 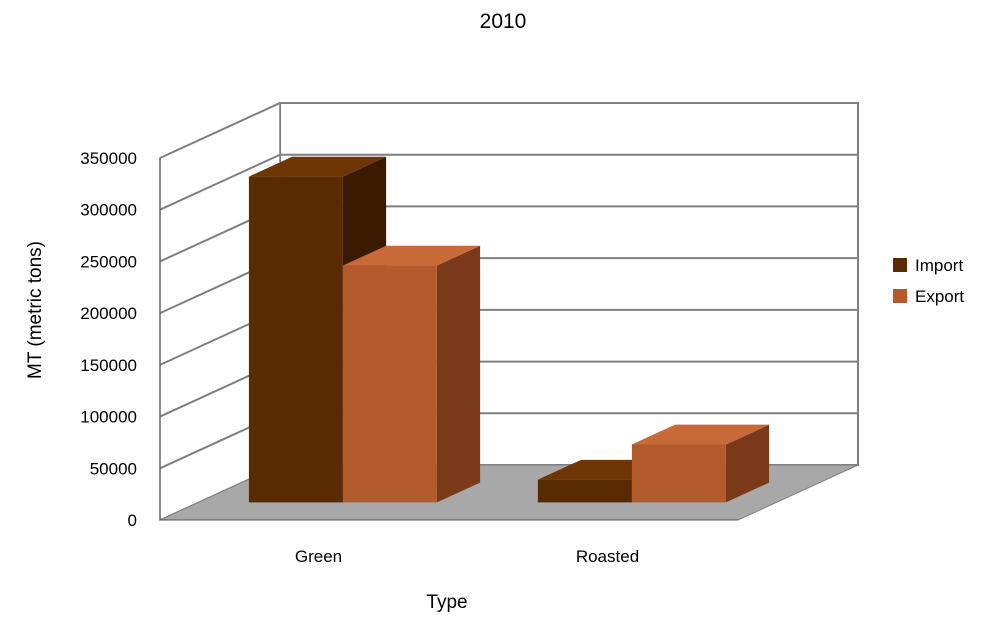 I want to click on x-axis-label: Type, so click(x=446, y=602).